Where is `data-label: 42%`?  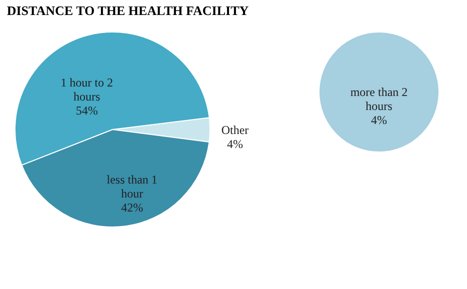
data-label: 42% is located at coordinates (132, 207).